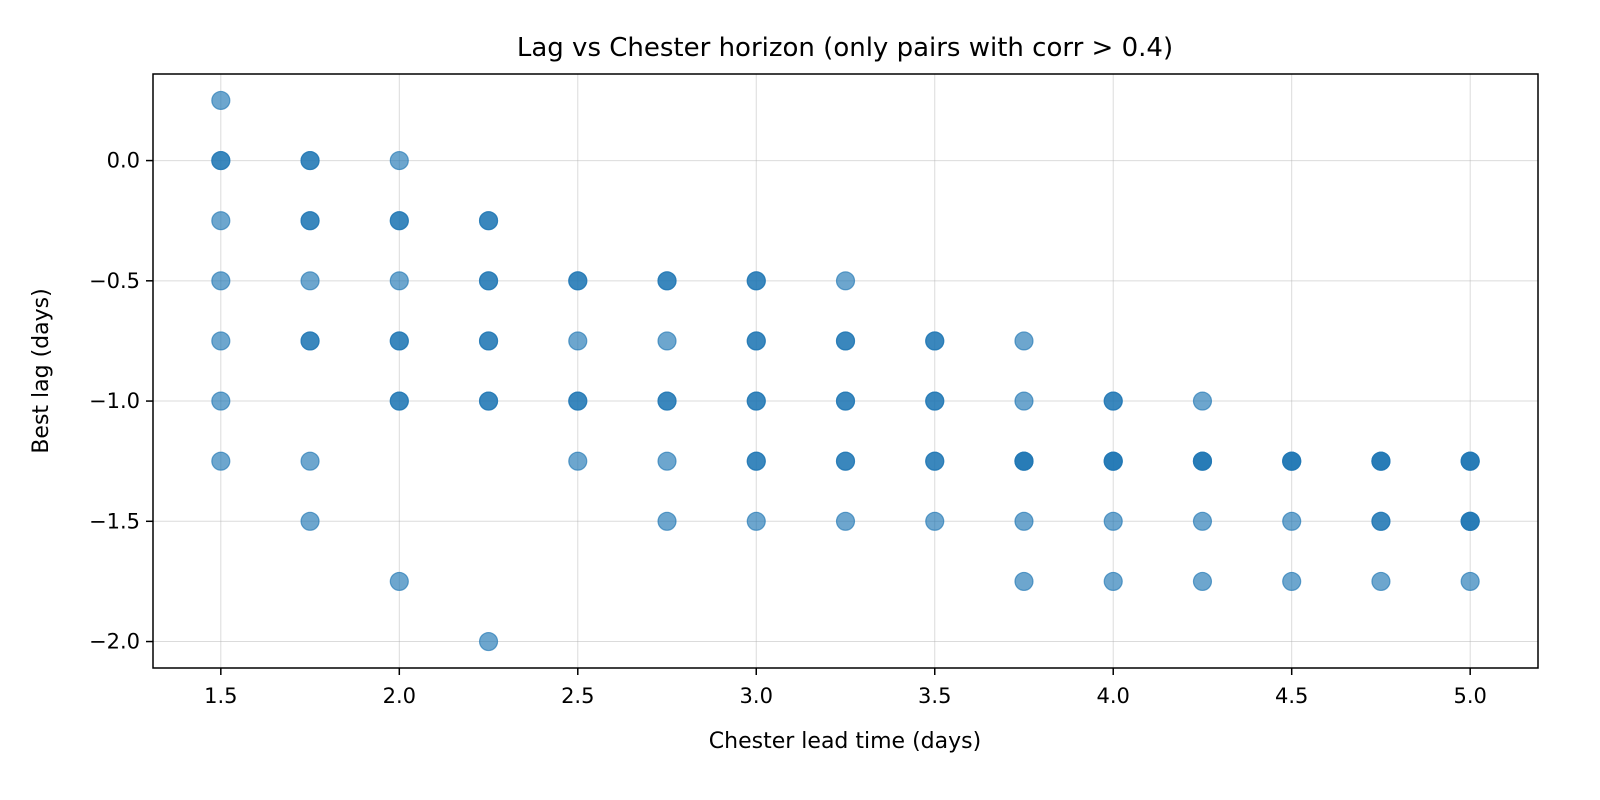  I want to click on y-tick-label: 0.0, so click(123, 161).